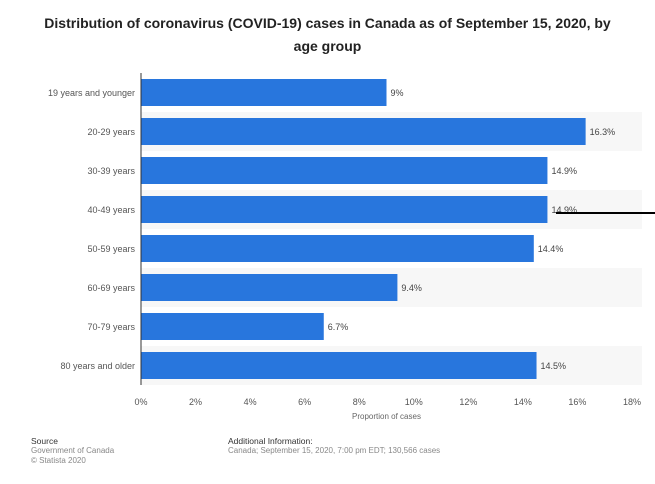  What do you see at coordinates (411, 288) in the screenshot?
I see `value-label: 9.4%` at bounding box center [411, 288].